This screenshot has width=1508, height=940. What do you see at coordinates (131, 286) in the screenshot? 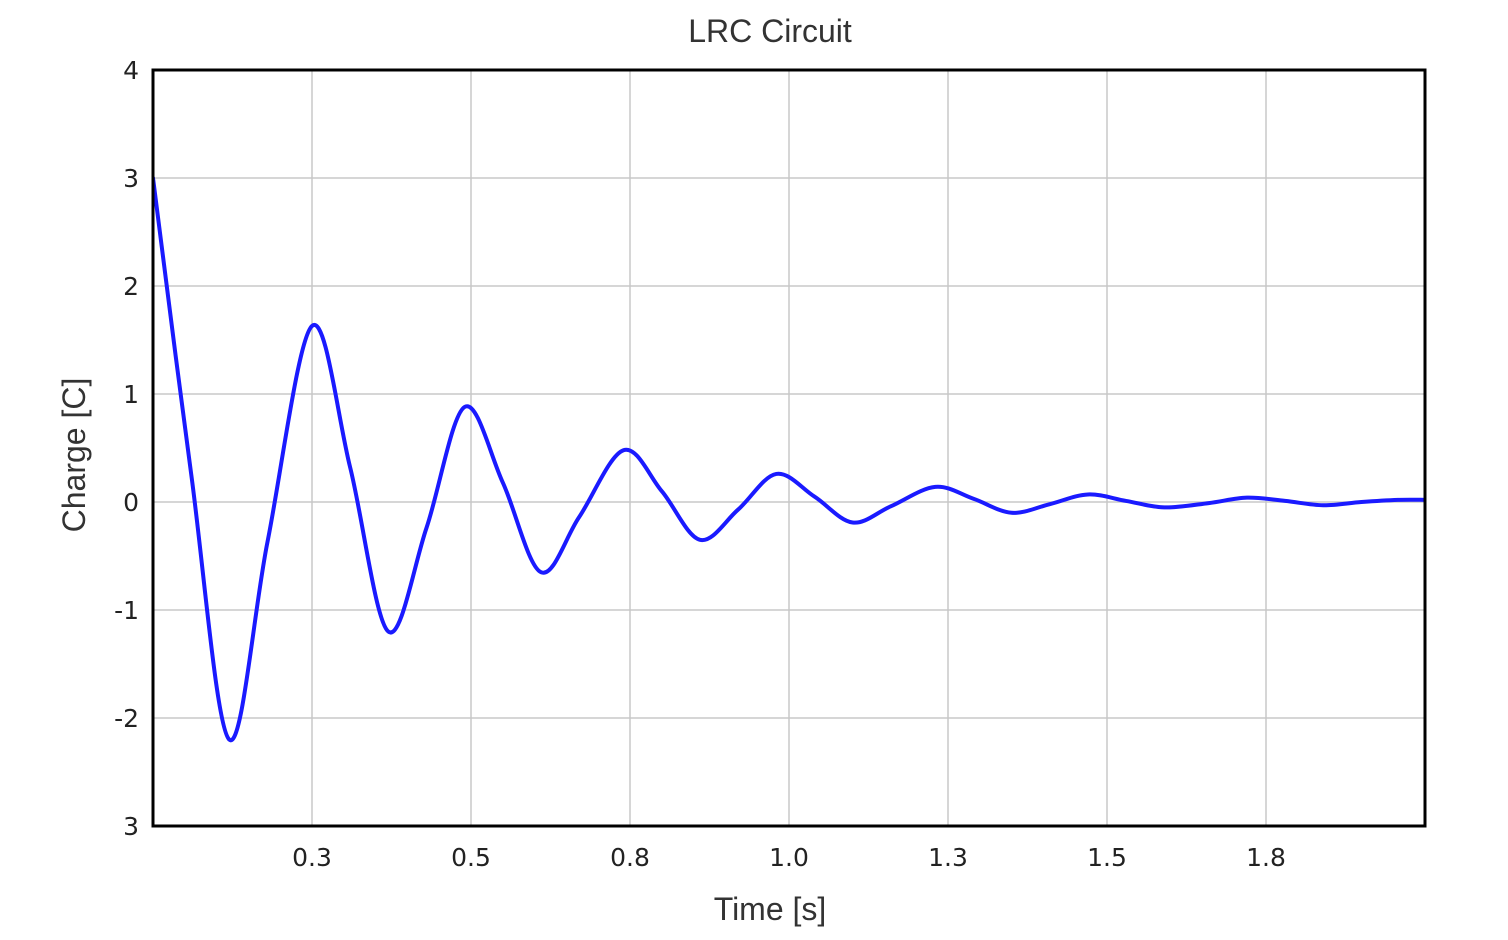
I see `y-tick-label: 2` at bounding box center [131, 286].